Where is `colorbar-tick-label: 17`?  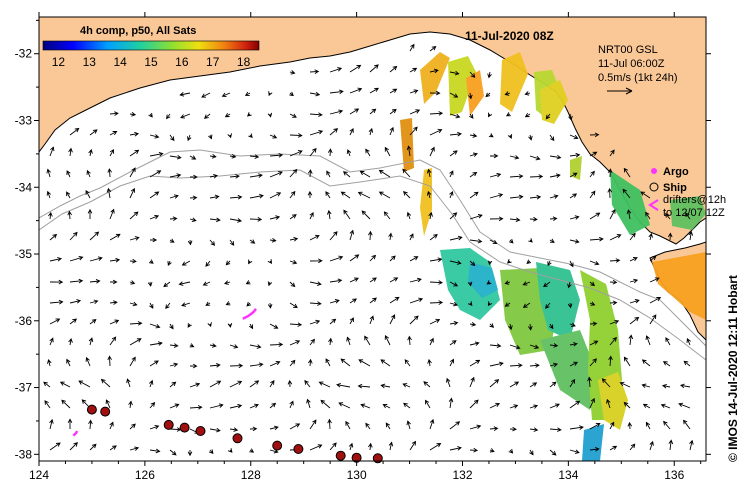 colorbar-tick-label: 17 is located at coordinates (213, 62).